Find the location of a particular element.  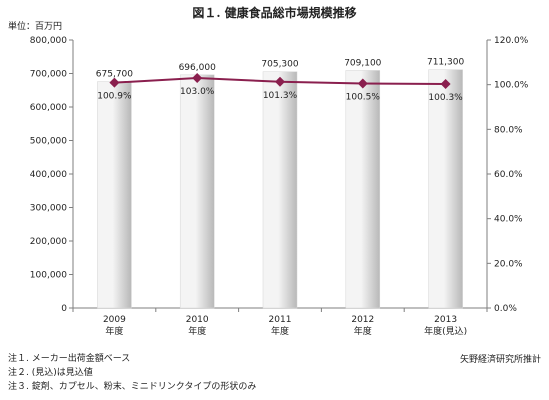

source-note: 矢野経済研究所推計 is located at coordinates (500, 360).